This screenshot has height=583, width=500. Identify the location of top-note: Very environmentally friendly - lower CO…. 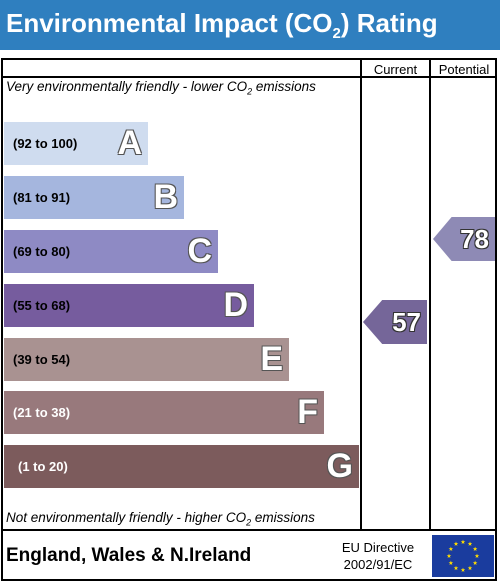
(161, 88).